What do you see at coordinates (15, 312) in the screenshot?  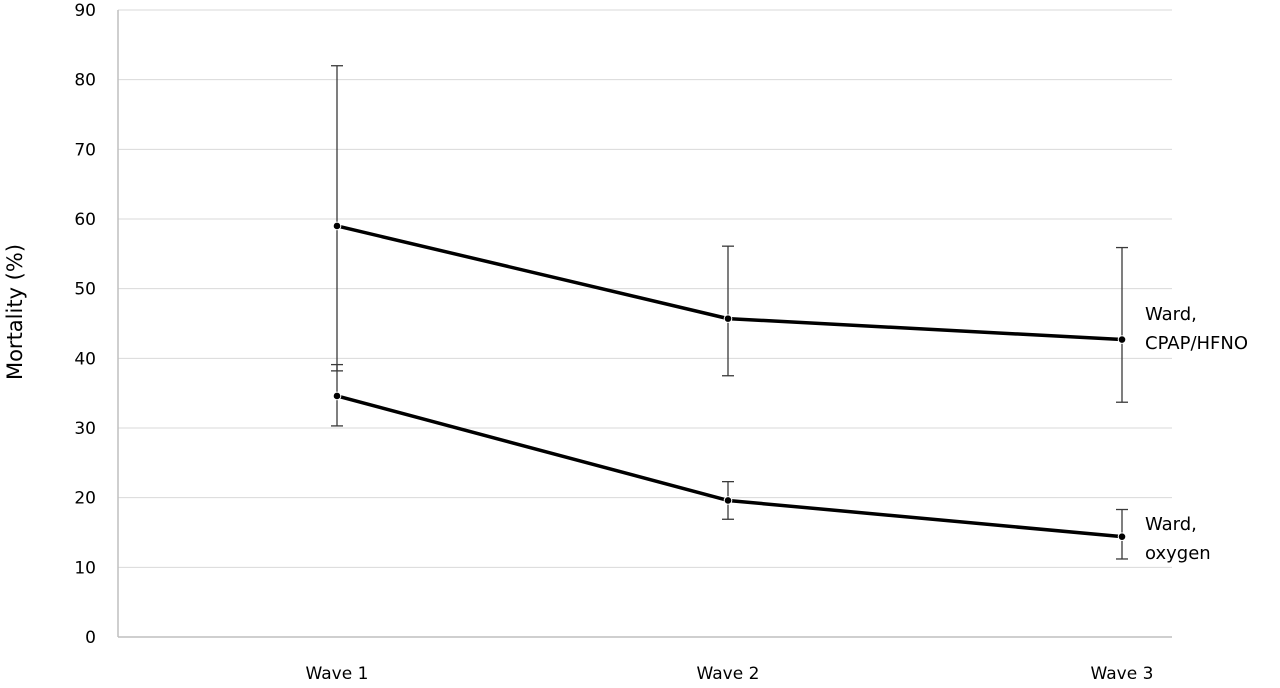 I see `y-axis-title: Mortality (%)` at bounding box center [15, 312].